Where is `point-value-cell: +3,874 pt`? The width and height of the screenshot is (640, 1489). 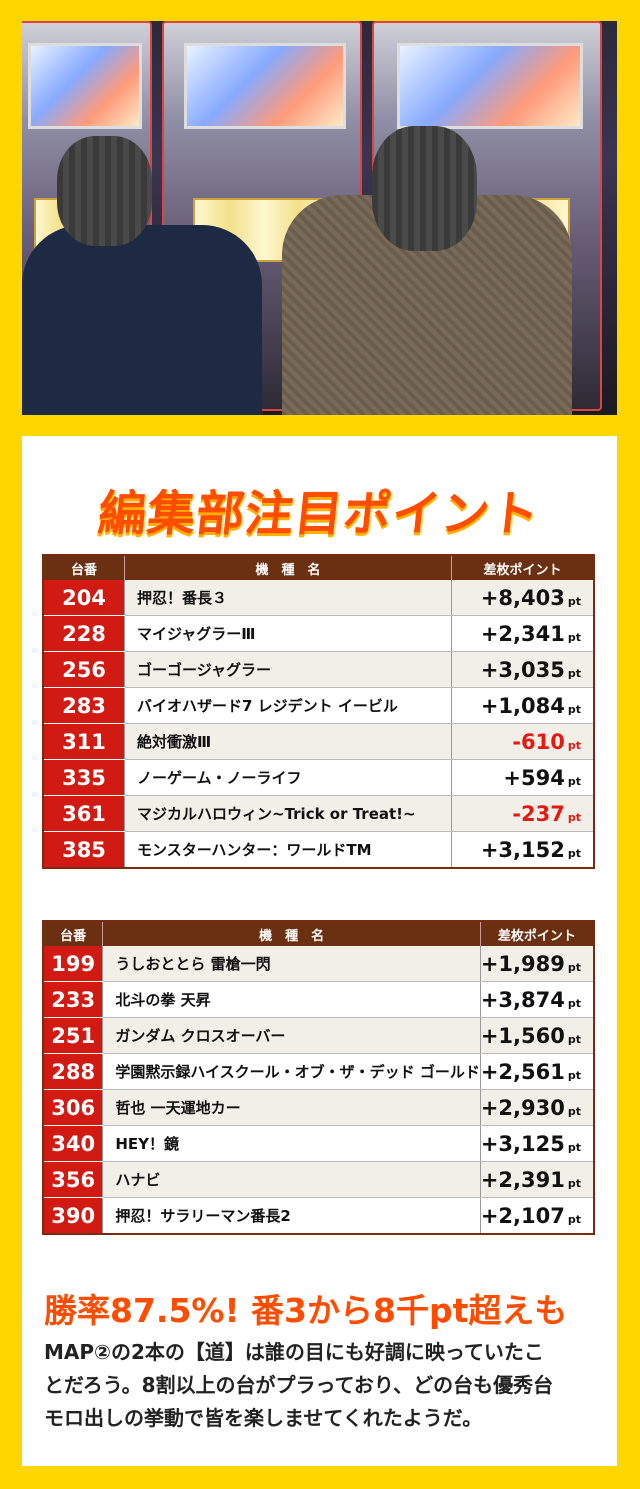 point-value-cell: +3,874 pt is located at coordinates (536, 999).